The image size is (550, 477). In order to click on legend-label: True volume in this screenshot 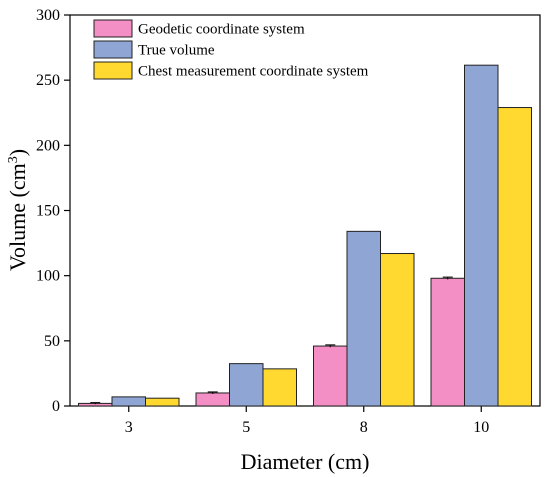, I will do `click(176, 51)`.